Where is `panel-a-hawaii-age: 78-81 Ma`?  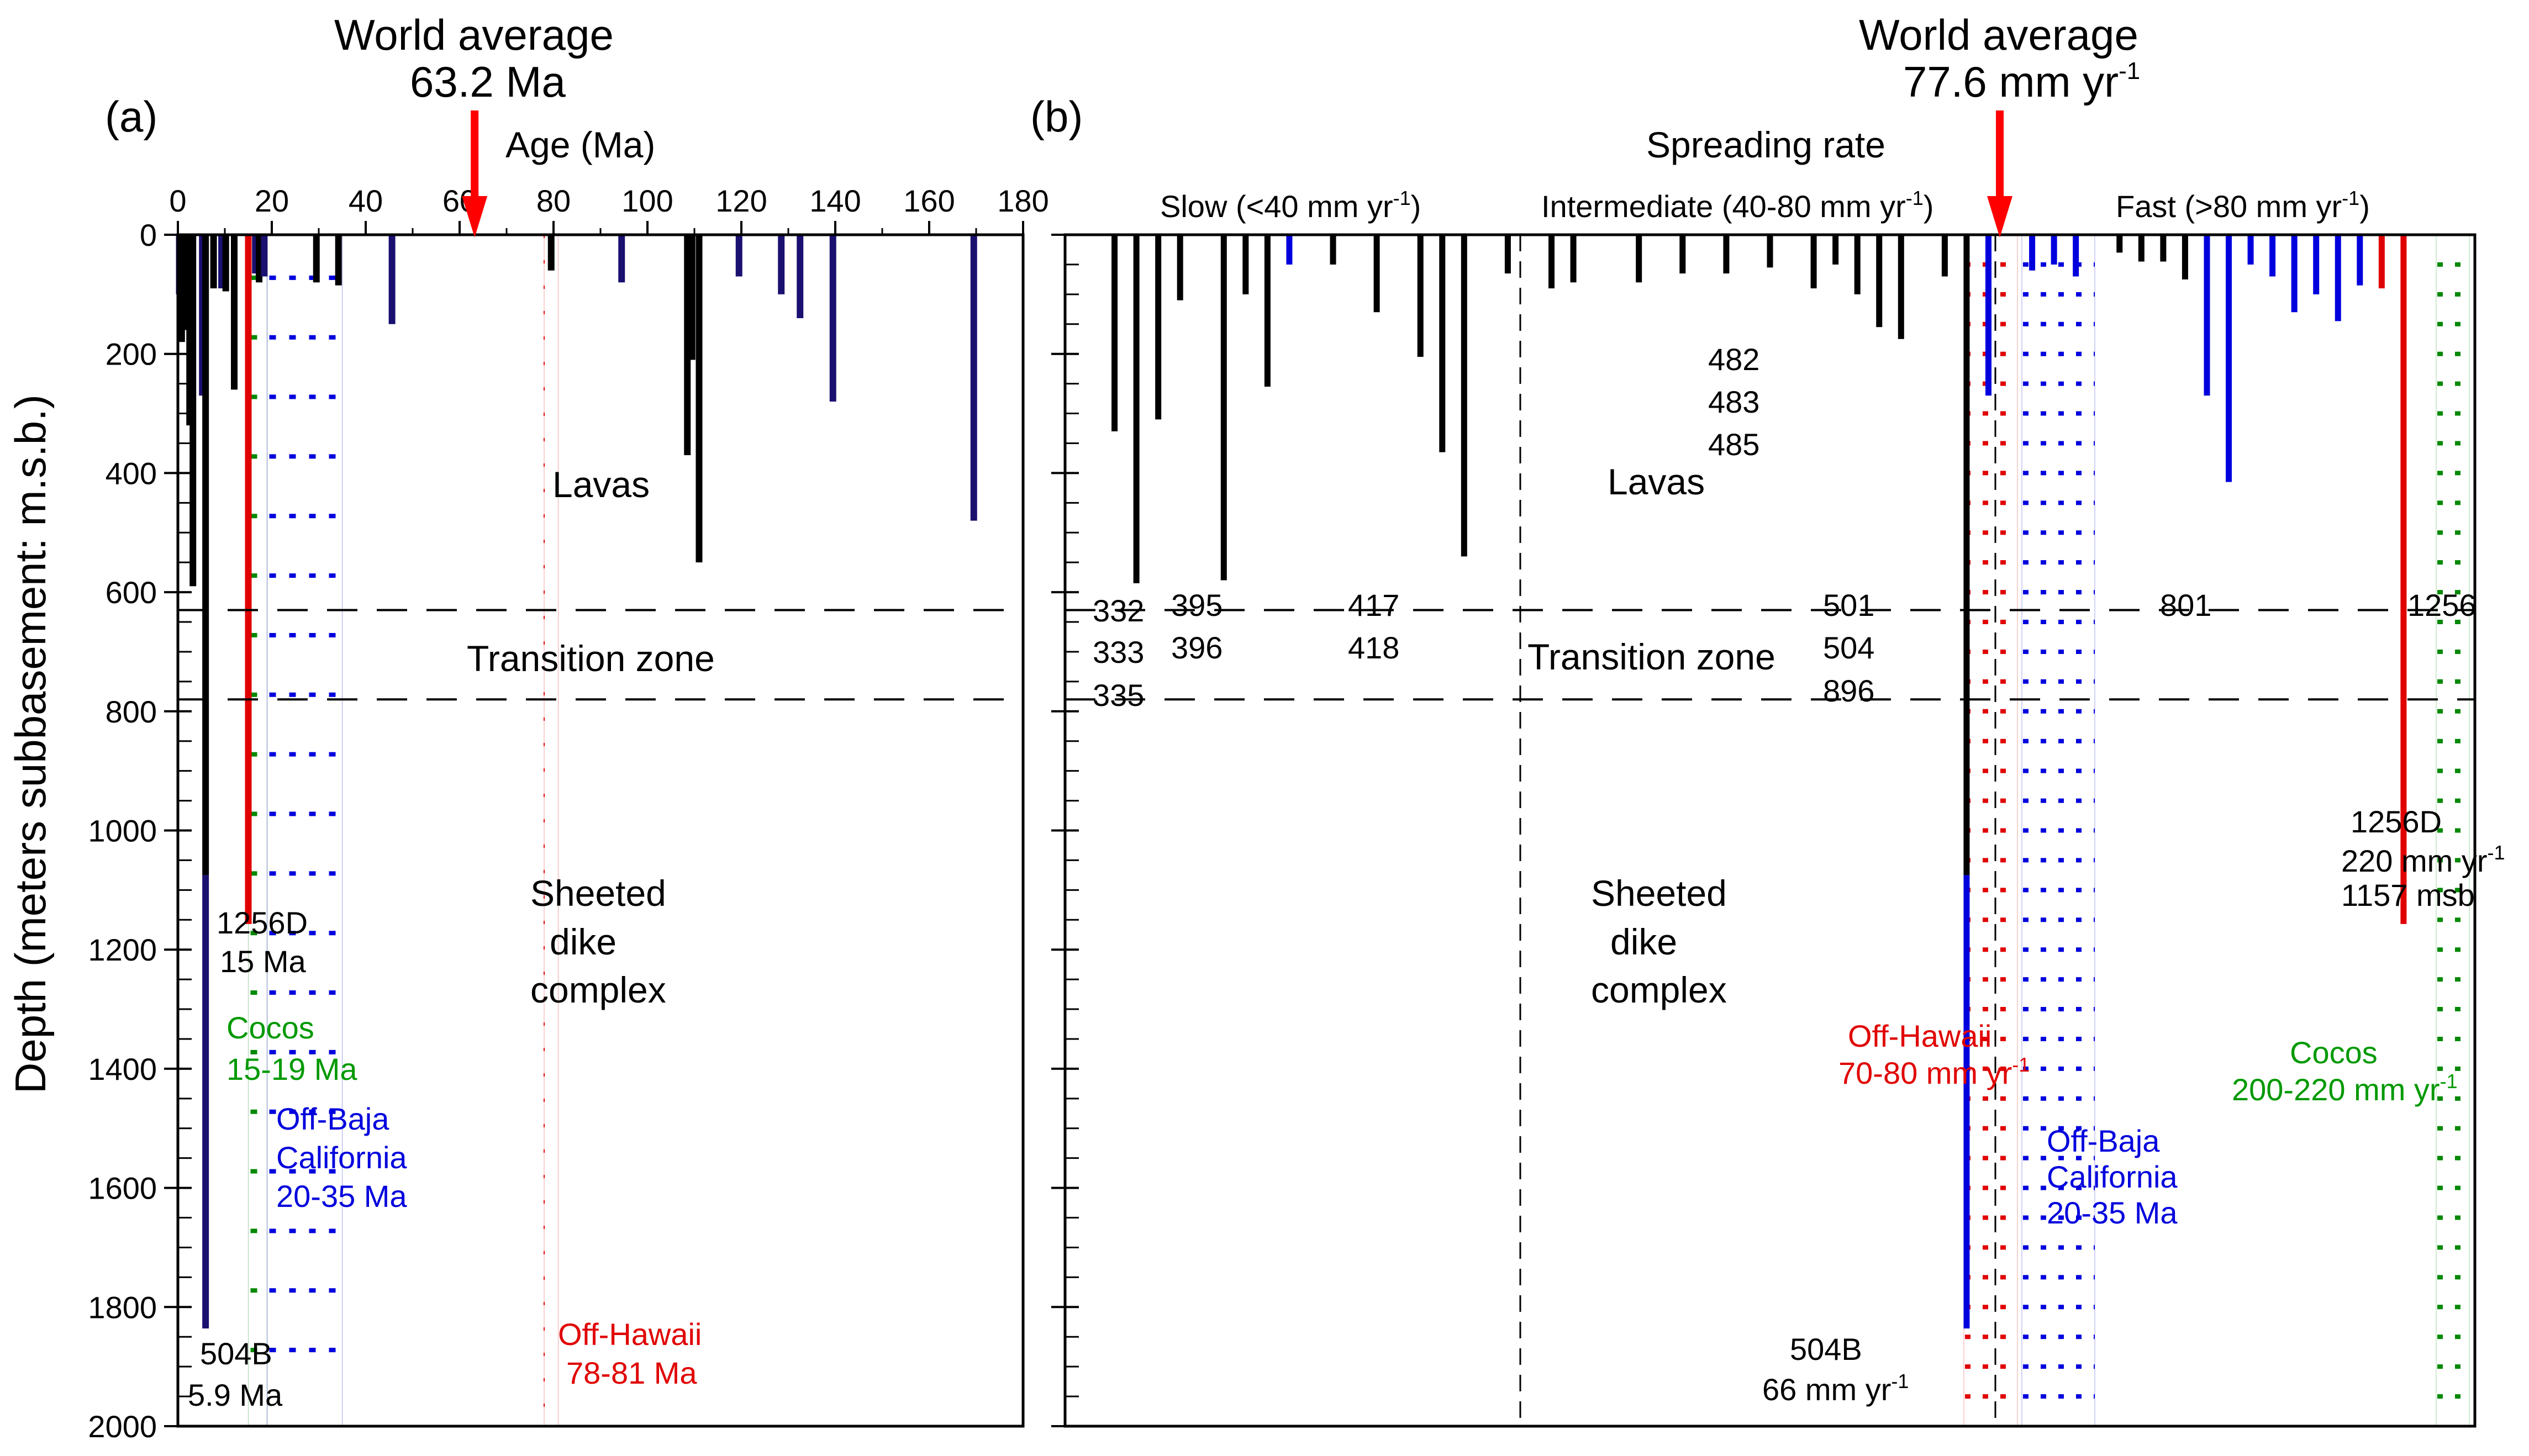
panel-a-hawaii-age: 78-81 Ma is located at coordinates (631, 1373).